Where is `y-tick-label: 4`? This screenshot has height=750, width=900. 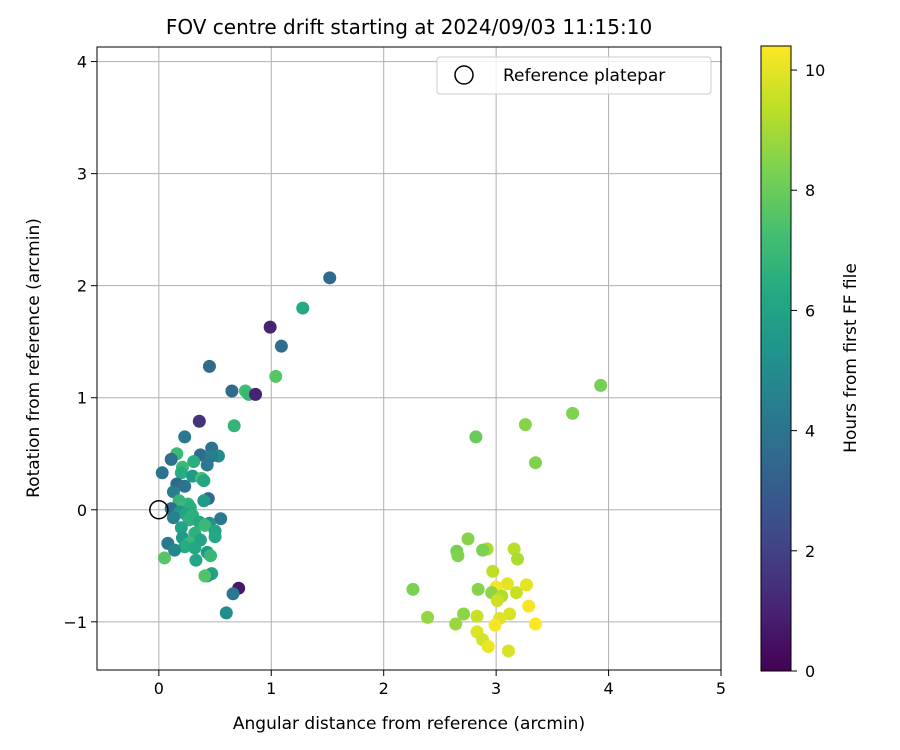 y-tick-label: 4 is located at coordinates (82, 62).